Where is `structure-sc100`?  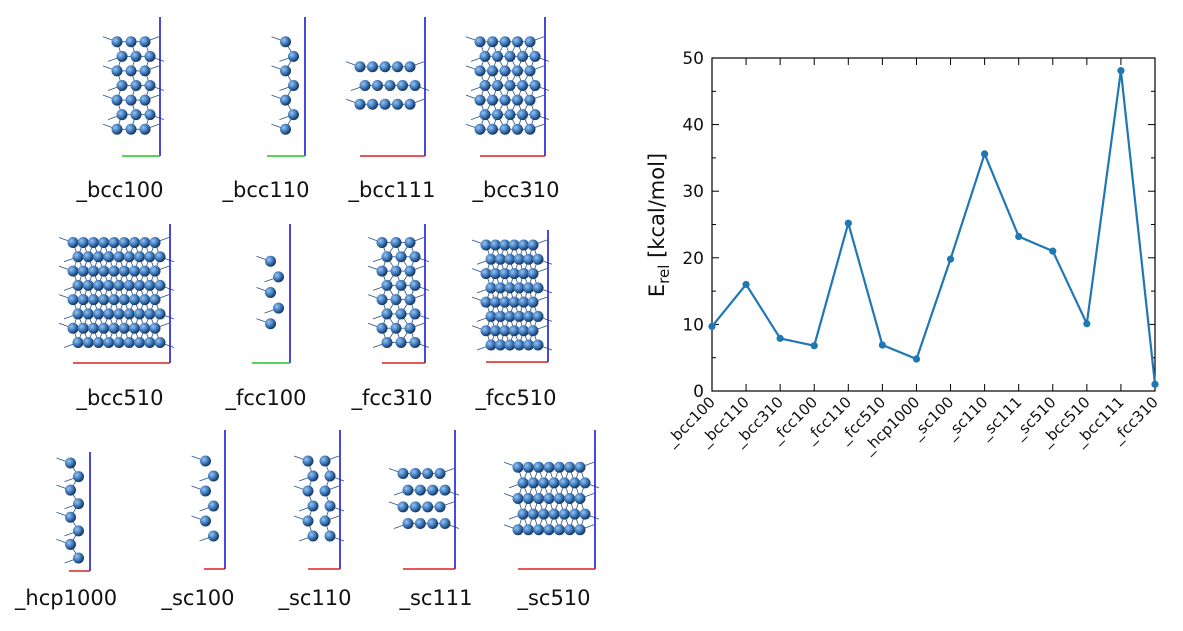
structure-sc100 is located at coordinates (205, 500).